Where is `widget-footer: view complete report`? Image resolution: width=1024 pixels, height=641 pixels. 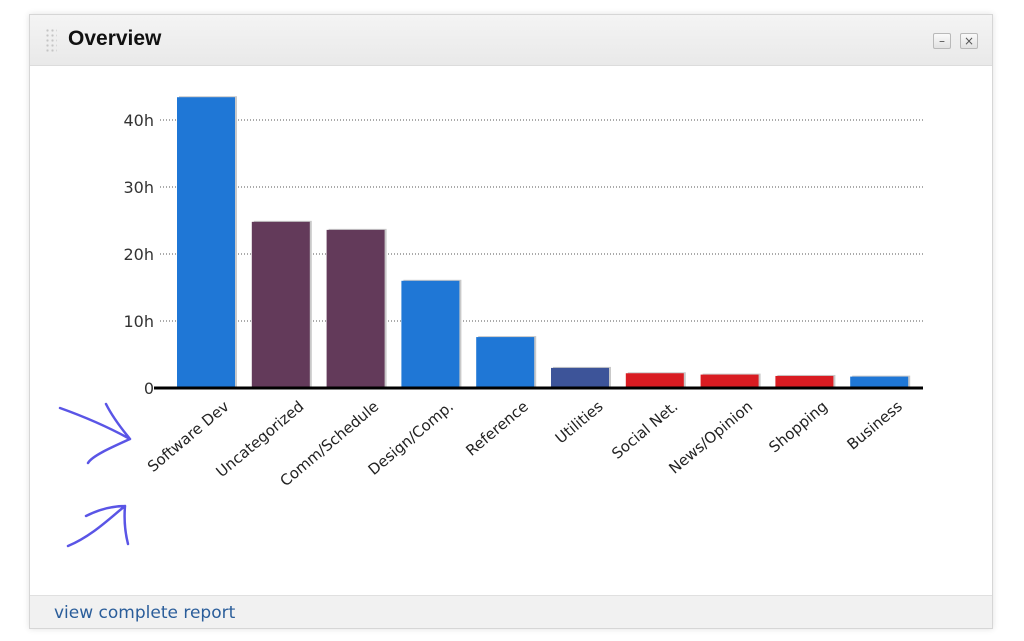
widget-footer: view complete report is located at coordinates (511, 611).